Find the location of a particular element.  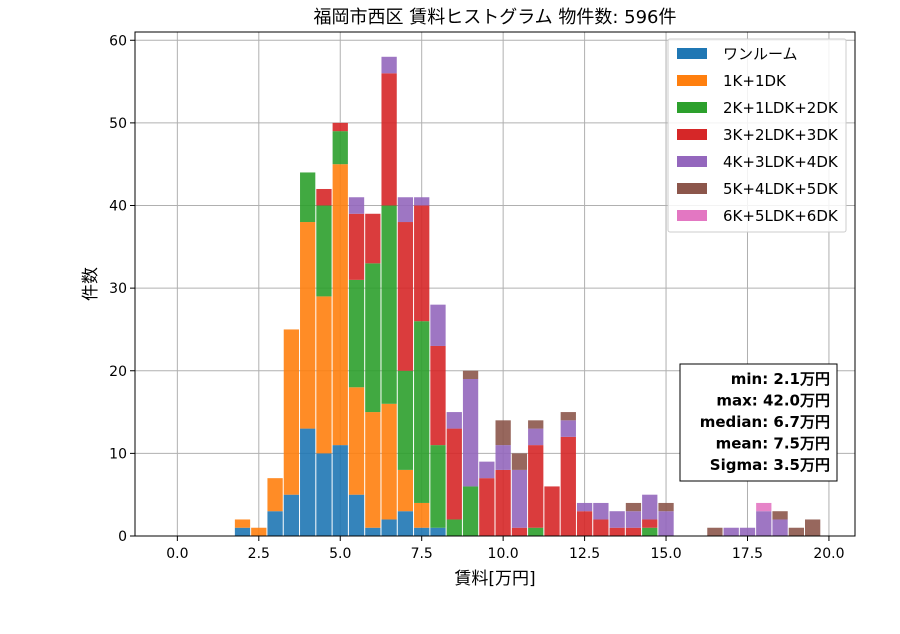

stats-frame is located at coordinates (758, 422).